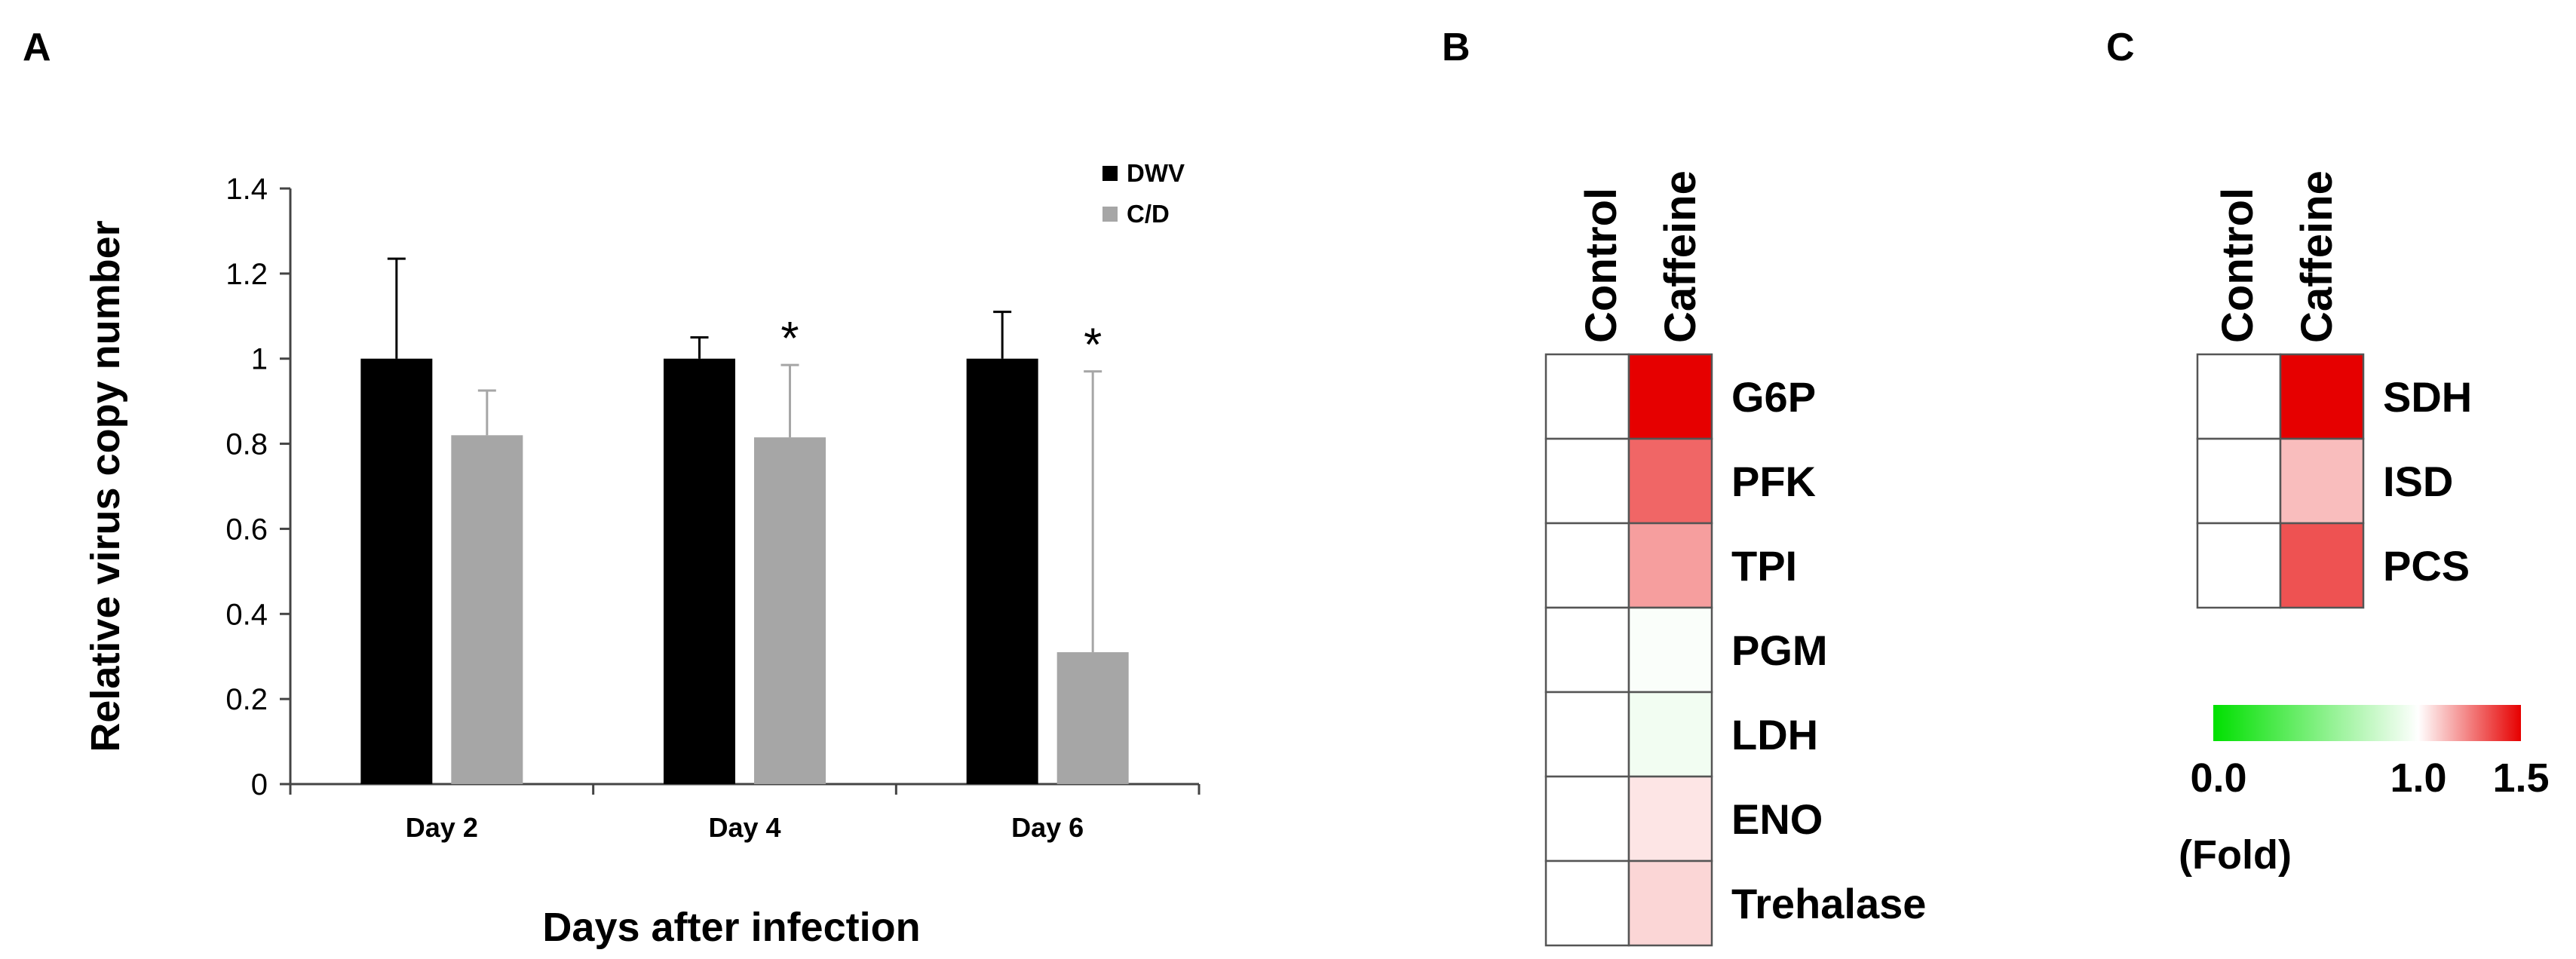  Describe the element at coordinates (2520, 778) in the screenshot. I see `colorbar-max-label: 1.5` at that location.